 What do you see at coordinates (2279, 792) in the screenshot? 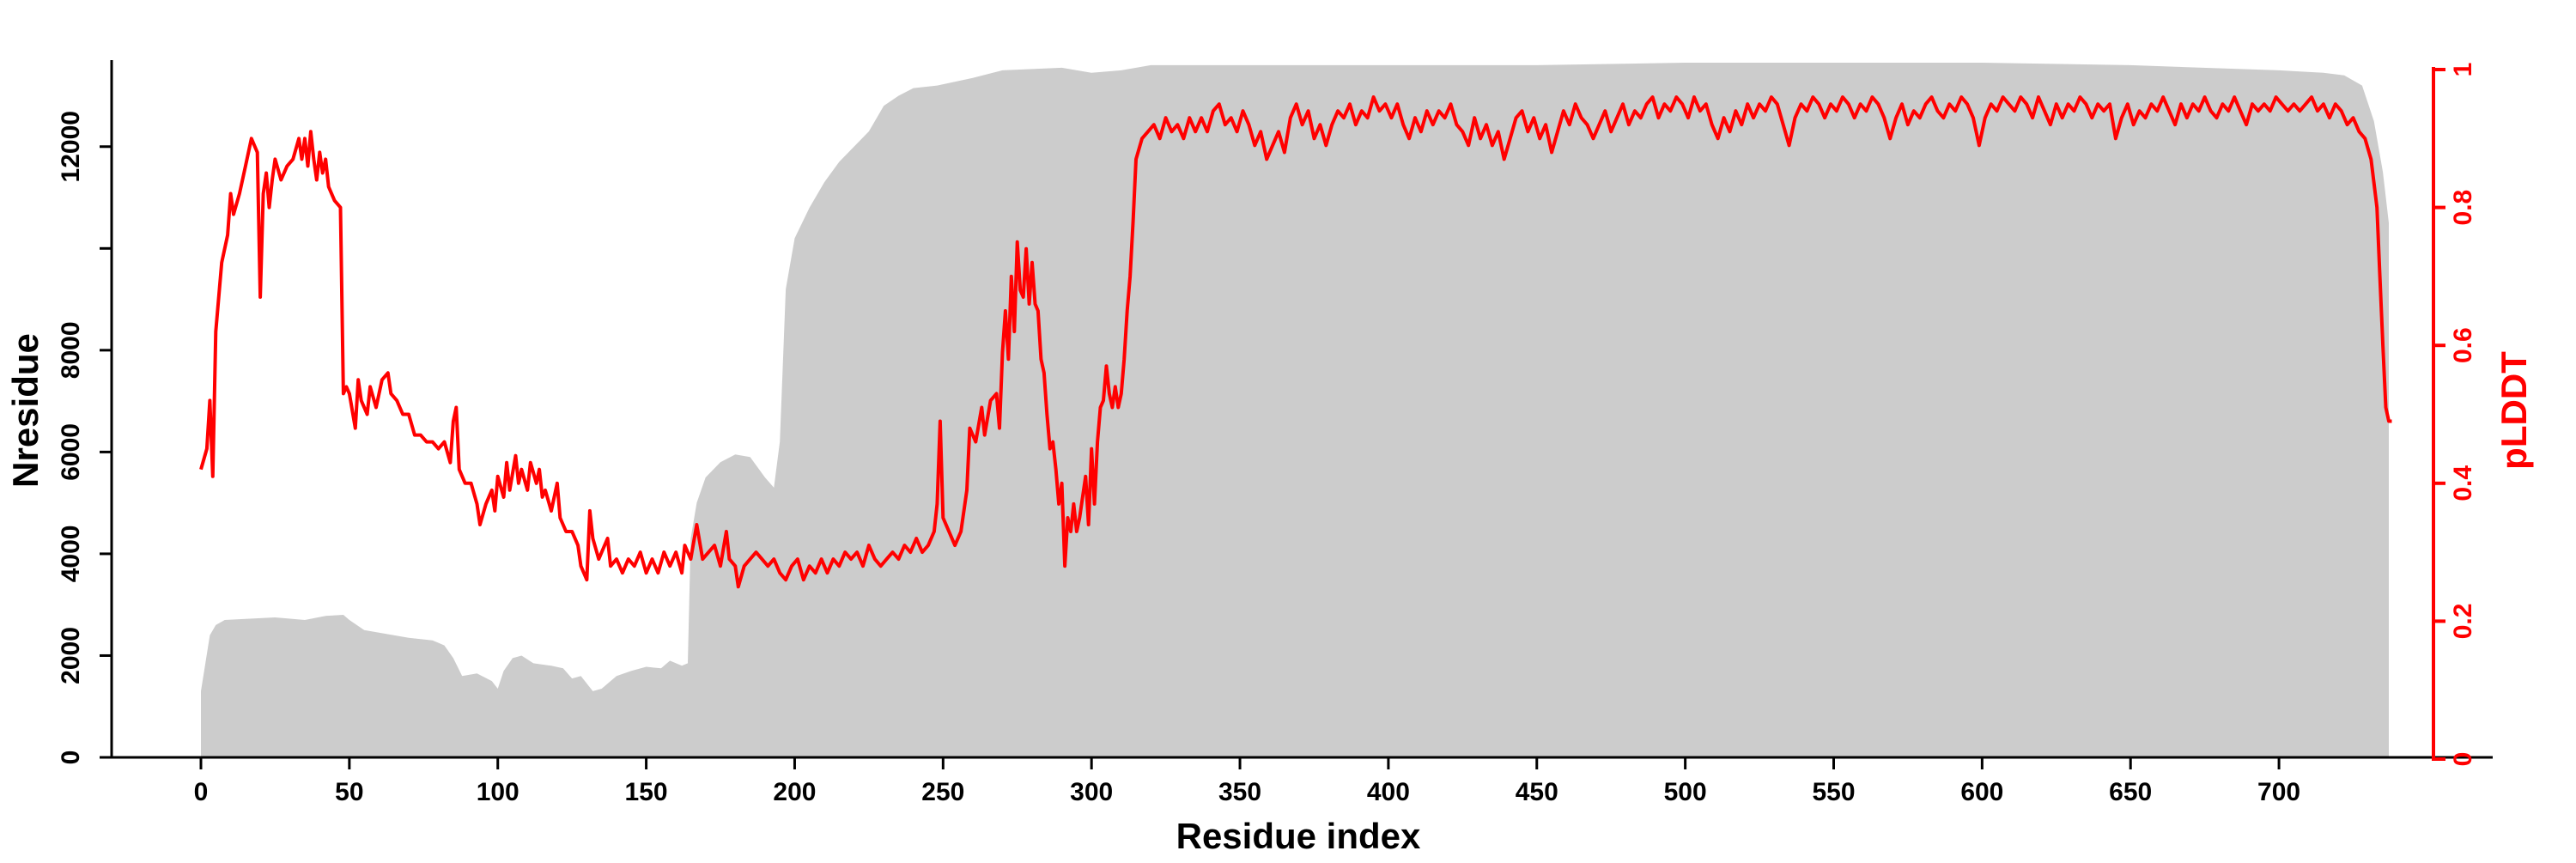
I see `x-tick-label: 700` at bounding box center [2279, 792].